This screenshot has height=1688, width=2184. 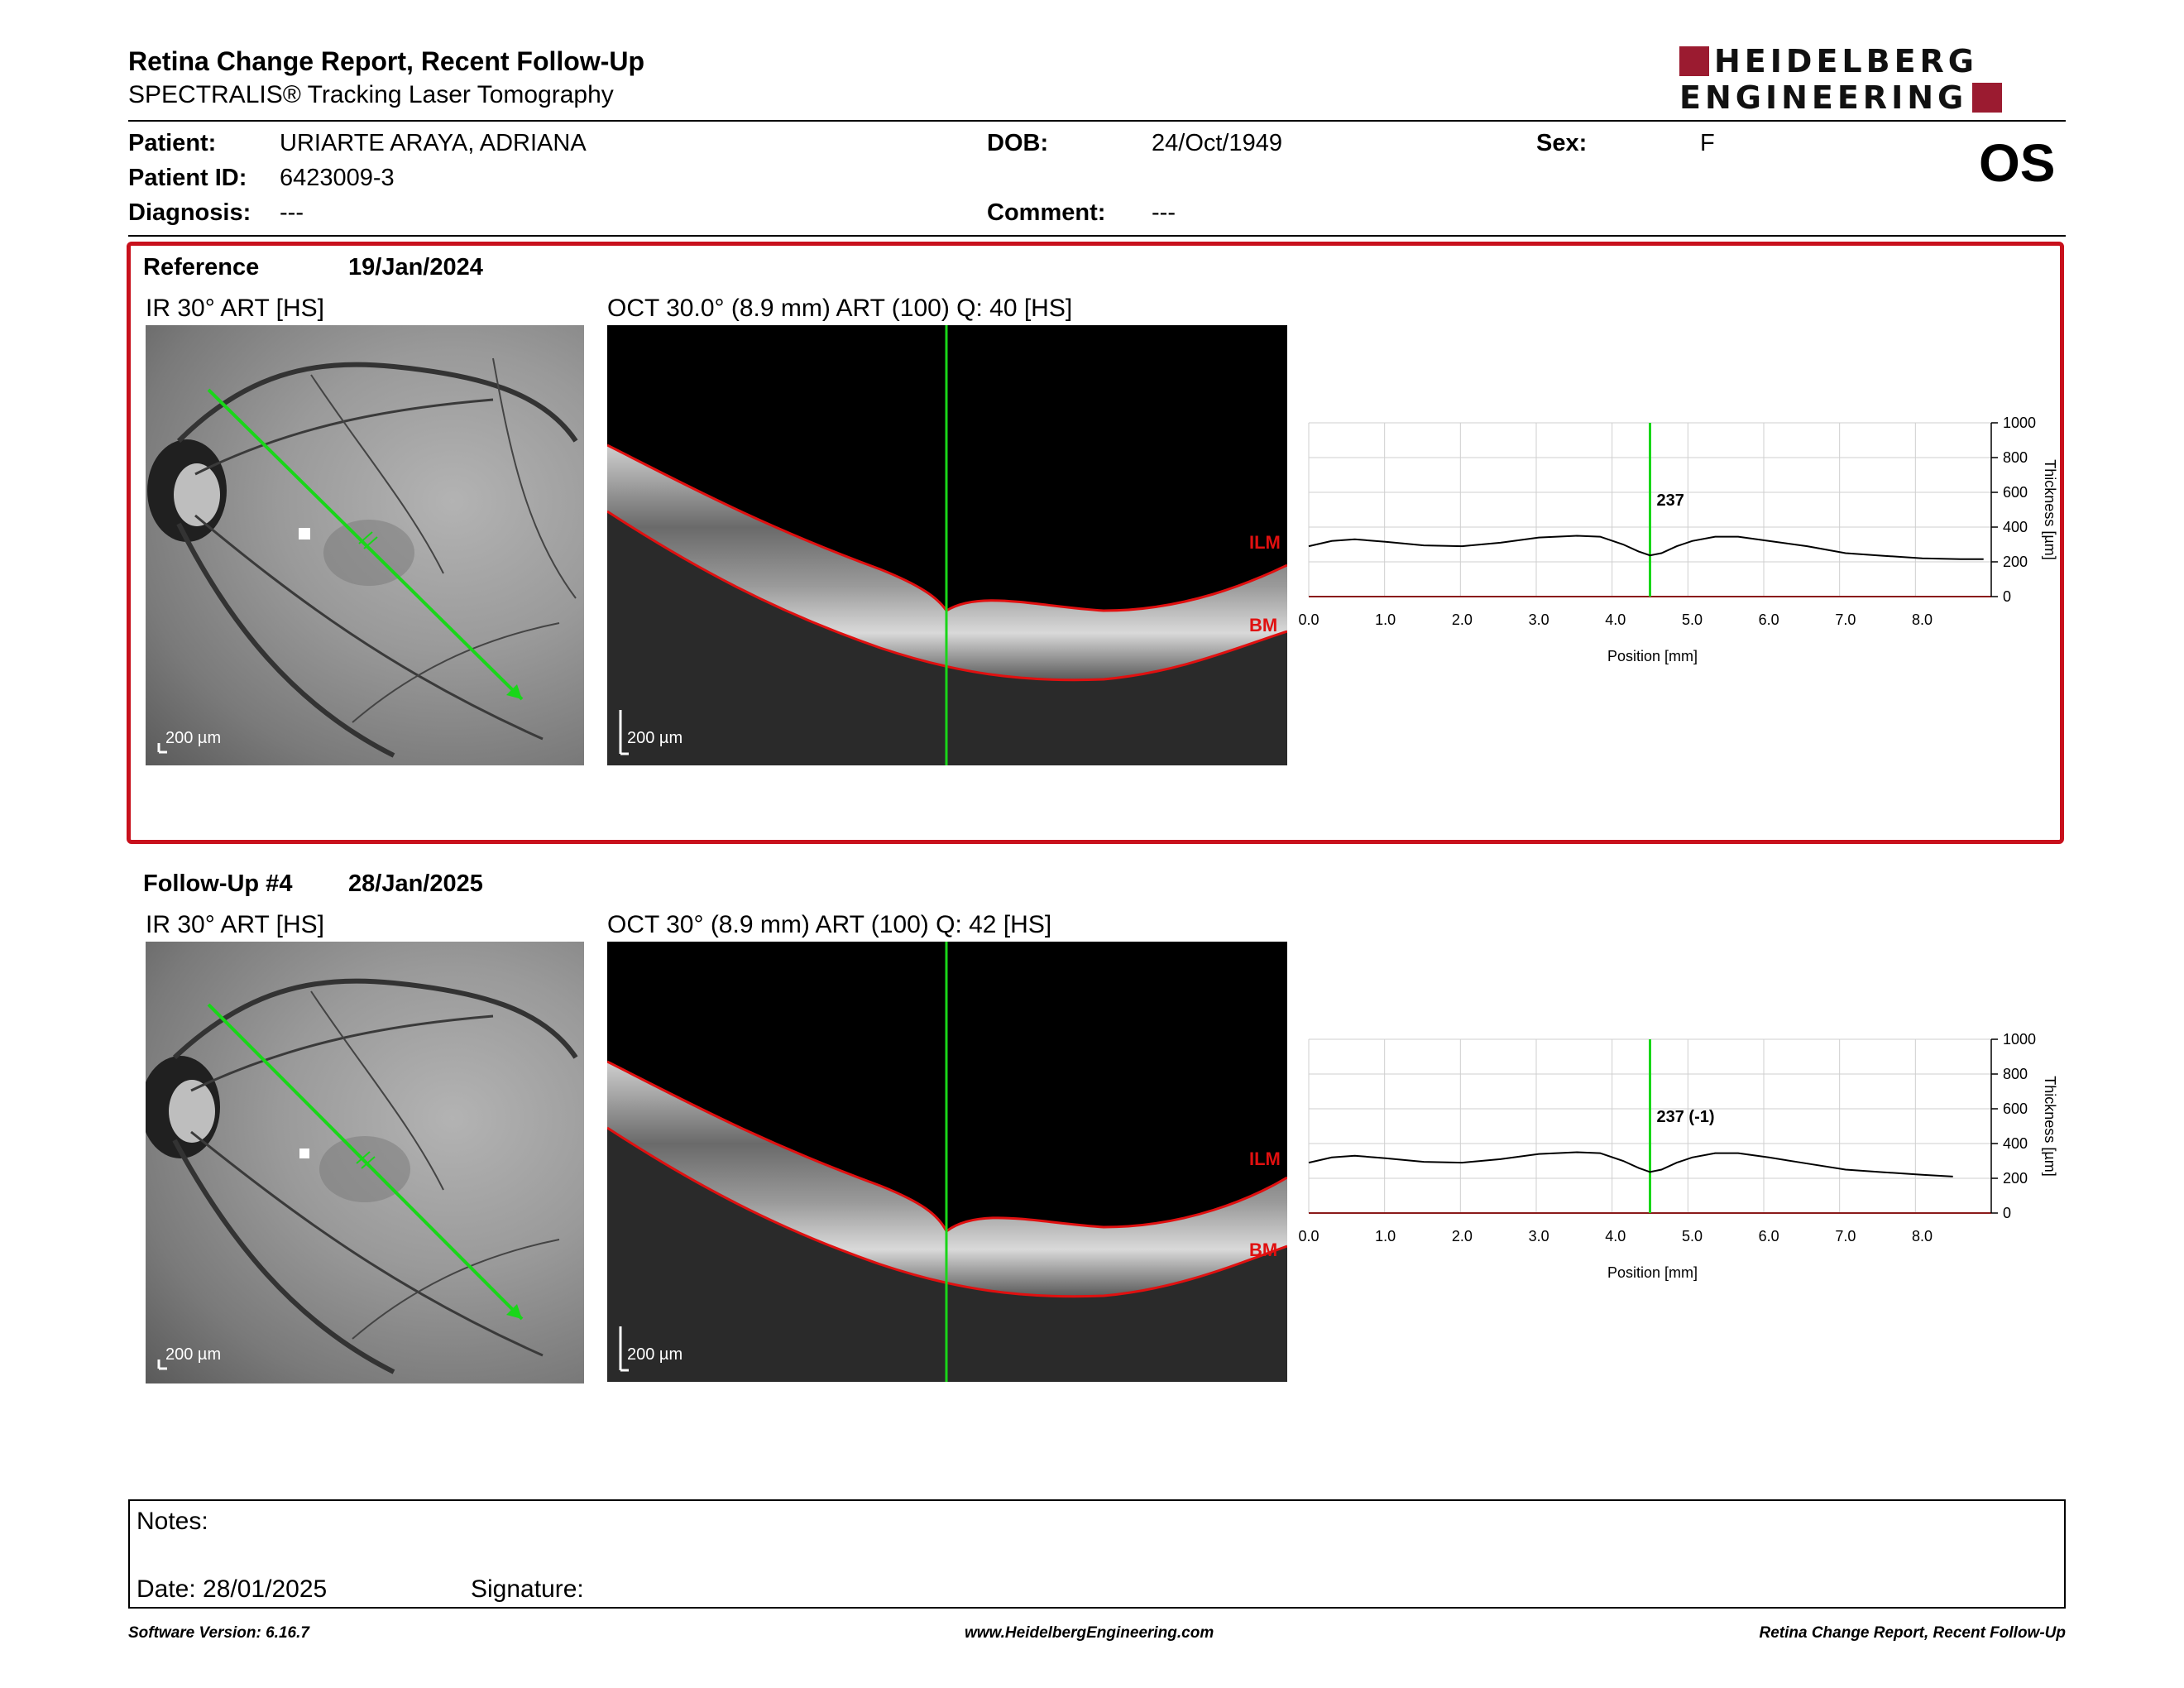 I want to click on logo-square-right, so click(x=1987, y=98).